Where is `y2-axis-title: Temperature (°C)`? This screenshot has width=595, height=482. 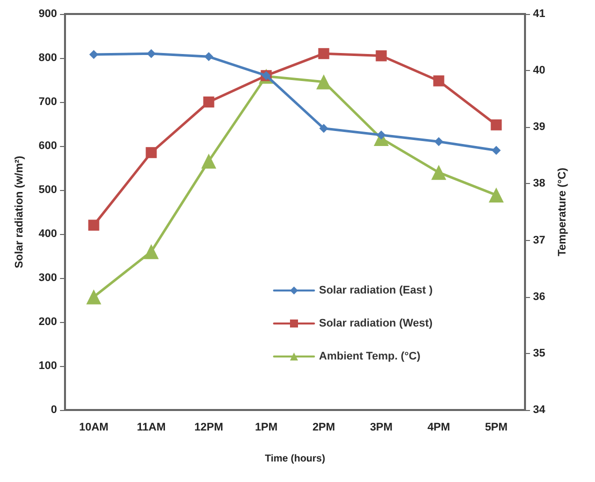 y2-axis-title: Temperature (°C) is located at coordinates (562, 211).